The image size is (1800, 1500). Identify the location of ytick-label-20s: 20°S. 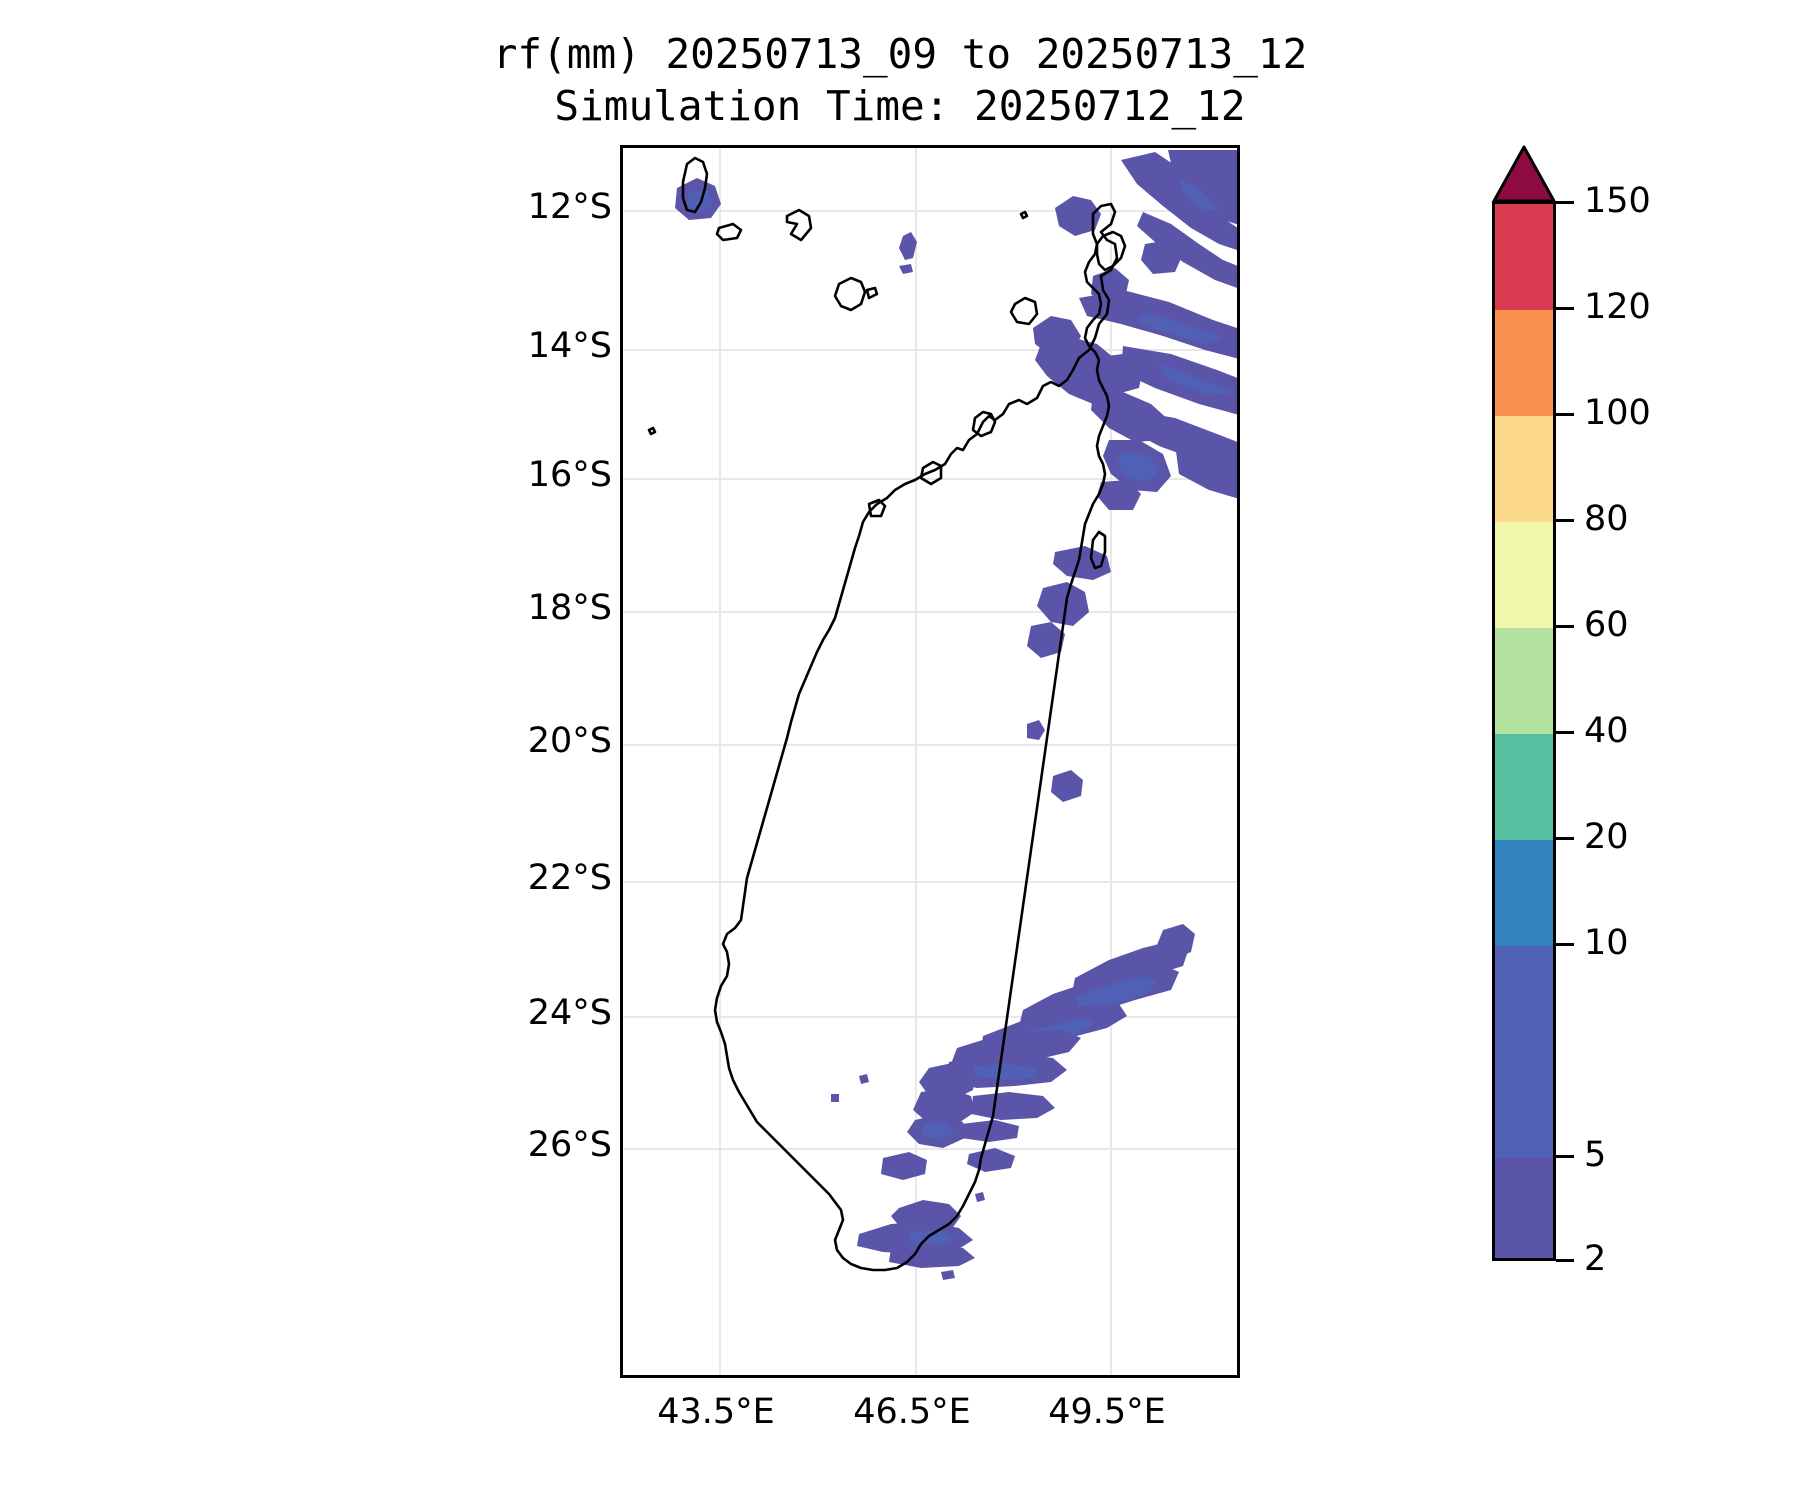
(569, 741).